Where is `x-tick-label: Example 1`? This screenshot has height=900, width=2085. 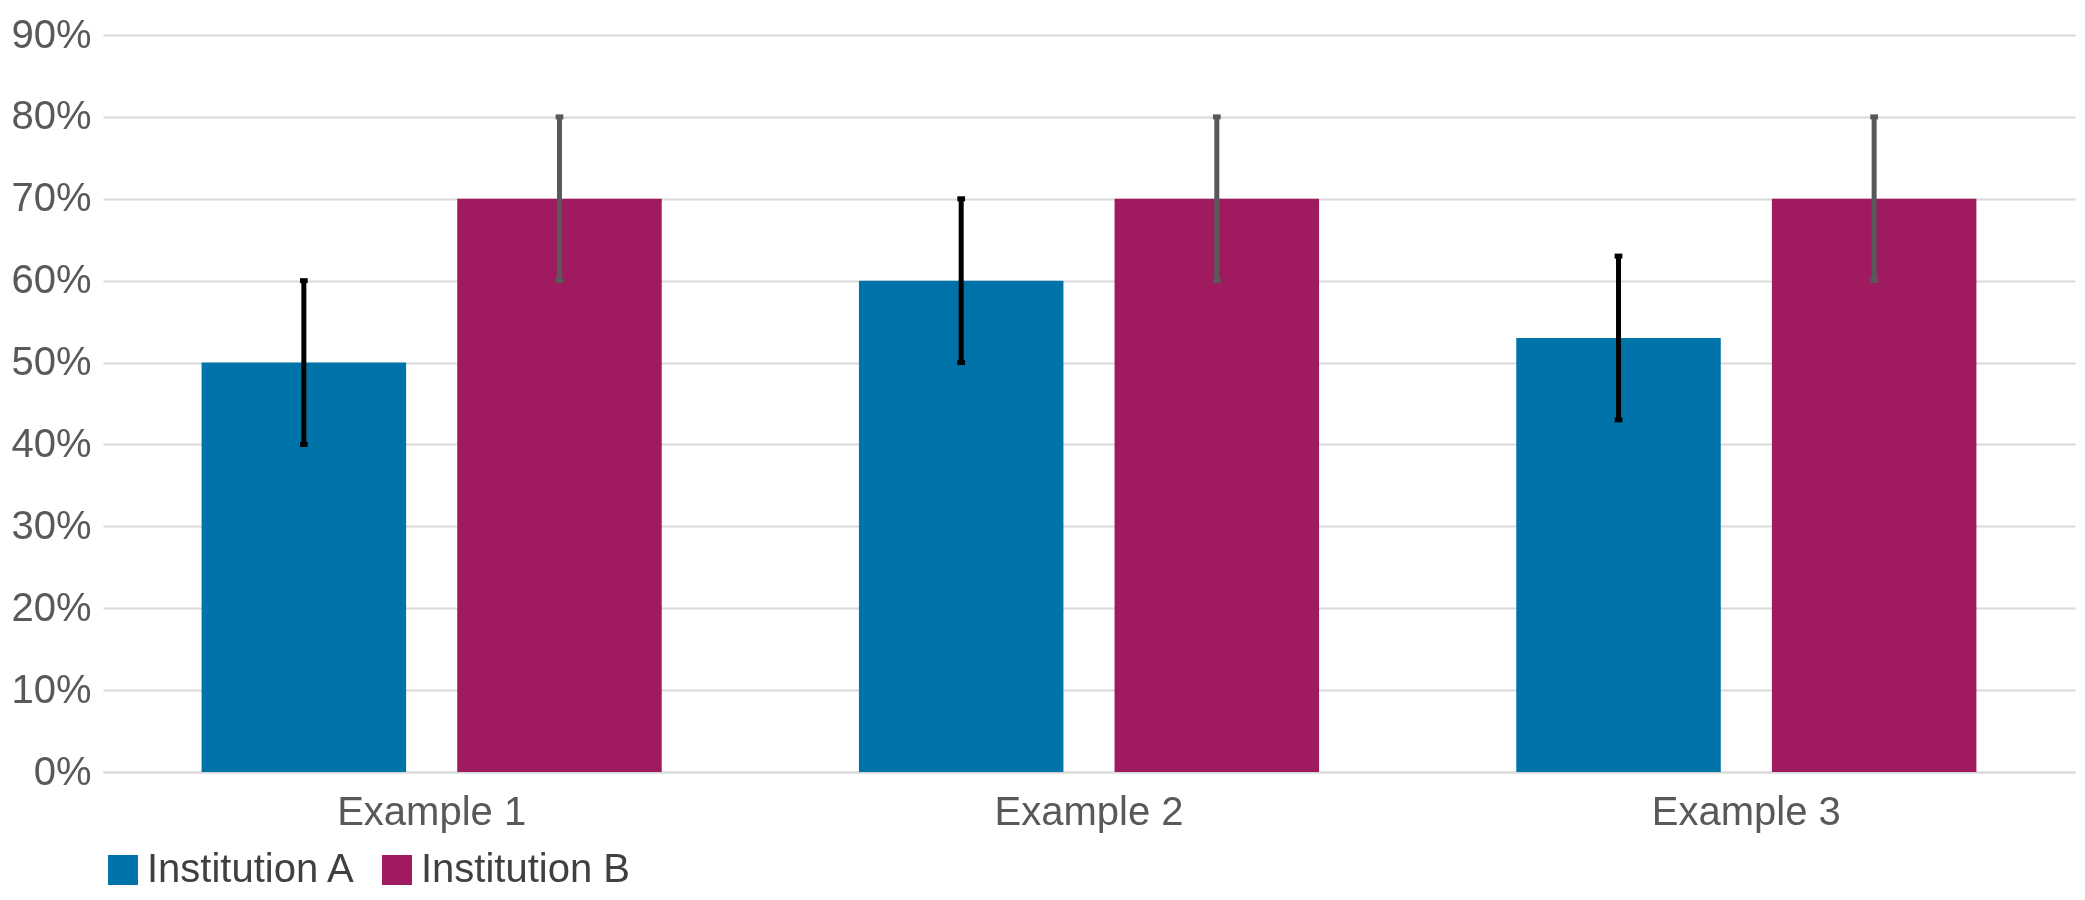 x-tick-label: Example 1 is located at coordinates (432, 810).